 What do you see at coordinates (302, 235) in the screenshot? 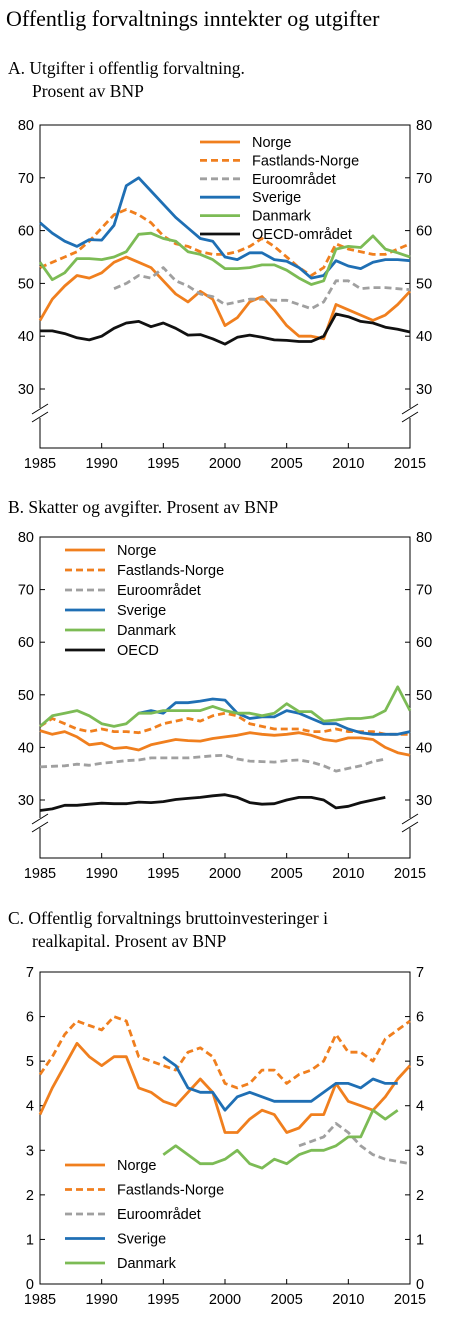
I see `legend-label-oecd-omradet: OECD-området` at bounding box center [302, 235].